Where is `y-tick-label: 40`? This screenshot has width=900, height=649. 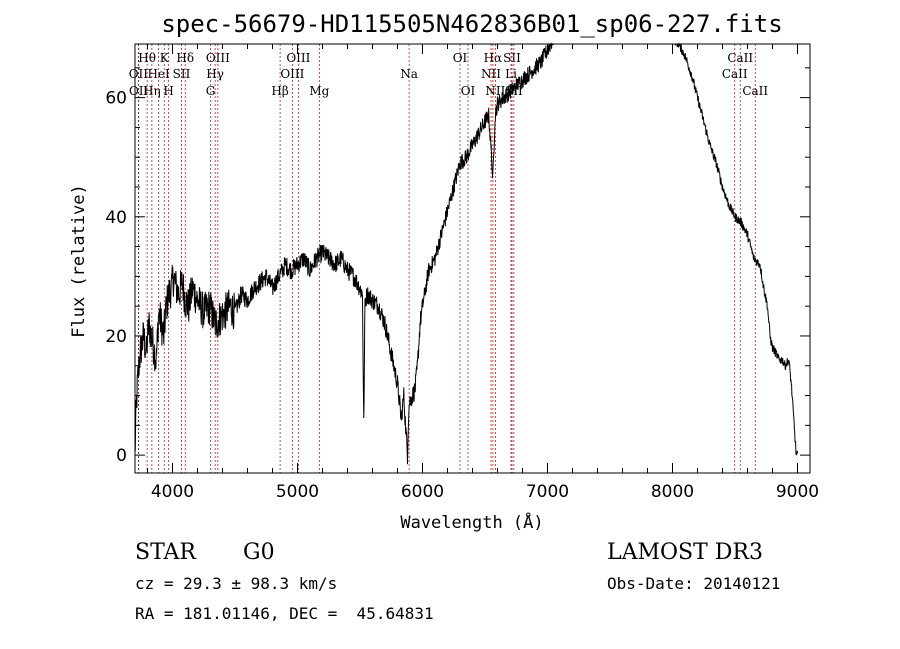 y-tick-label: 40 is located at coordinates (116, 218).